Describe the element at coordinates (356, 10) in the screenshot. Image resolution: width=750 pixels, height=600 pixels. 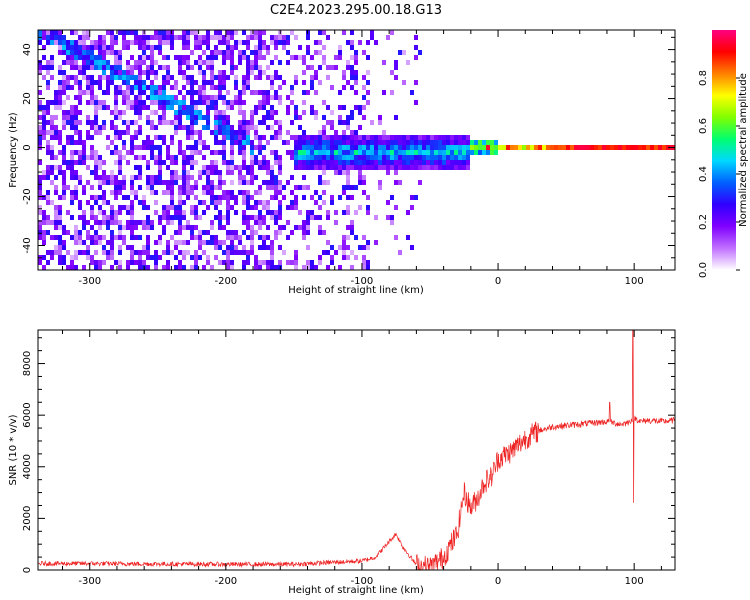
I see `figure-title: C2E4.2023.295.00.18.G13` at that location.